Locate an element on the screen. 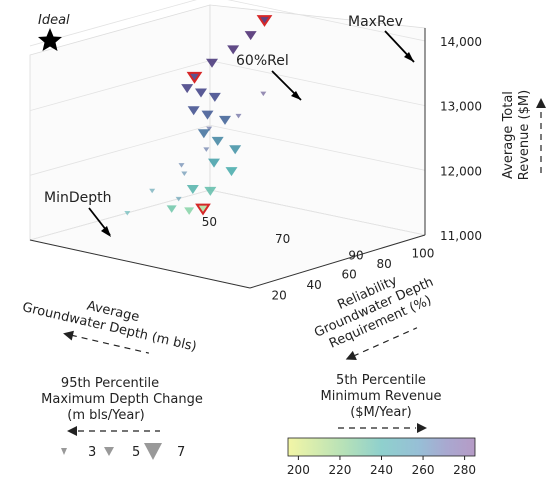 The width and height of the screenshot is (557, 488). size-legend-label-3: 3 is located at coordinates (92, 452).